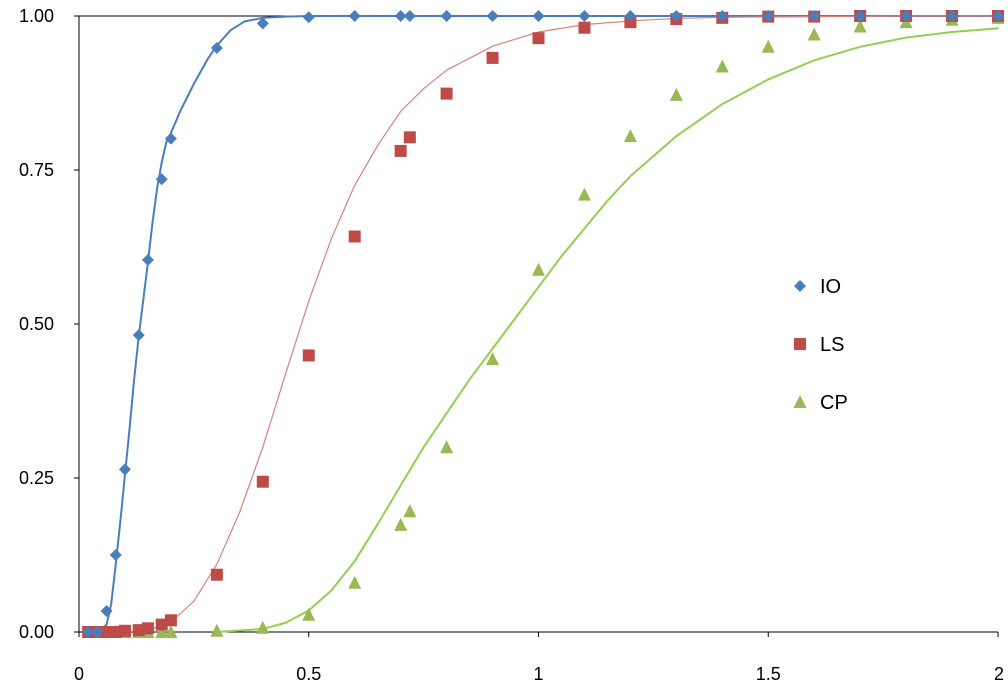 The width and height of the screenshot is (1008, 687). I want to click on y-tick-label: 0.75, so click(36, 170).